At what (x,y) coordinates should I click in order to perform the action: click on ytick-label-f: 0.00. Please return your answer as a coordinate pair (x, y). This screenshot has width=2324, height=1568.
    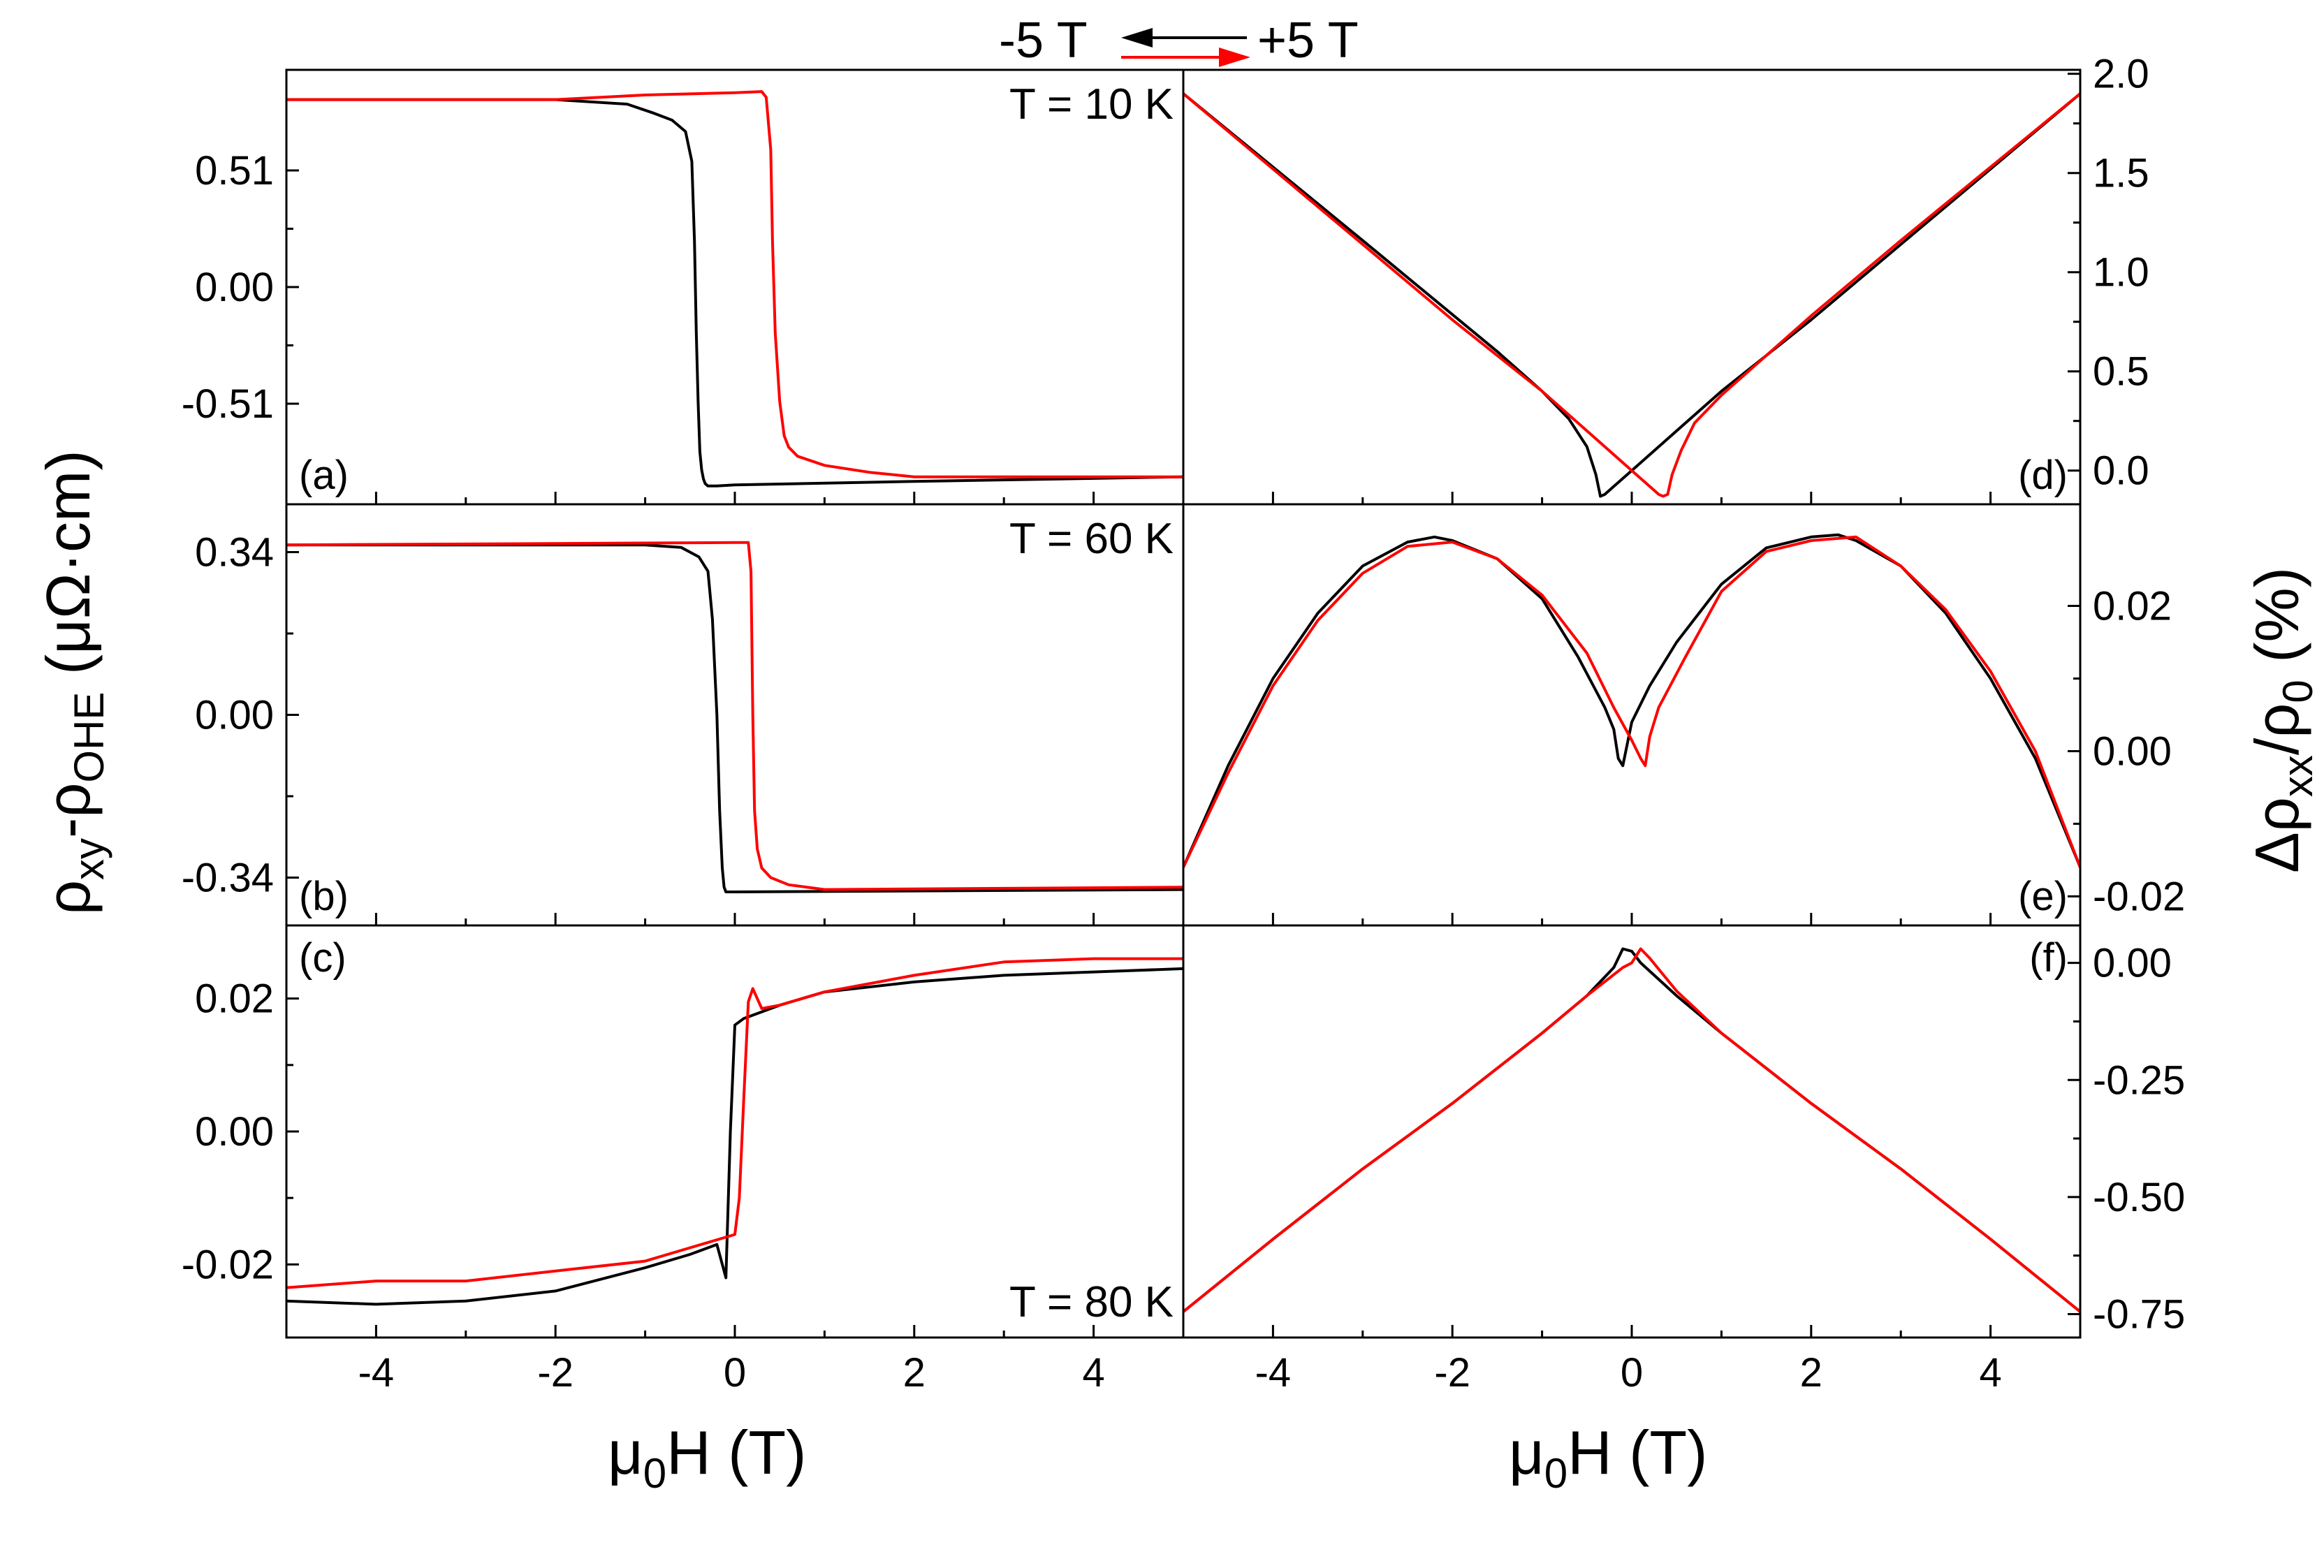
    Looking at the image, I should click on (2132, 963).